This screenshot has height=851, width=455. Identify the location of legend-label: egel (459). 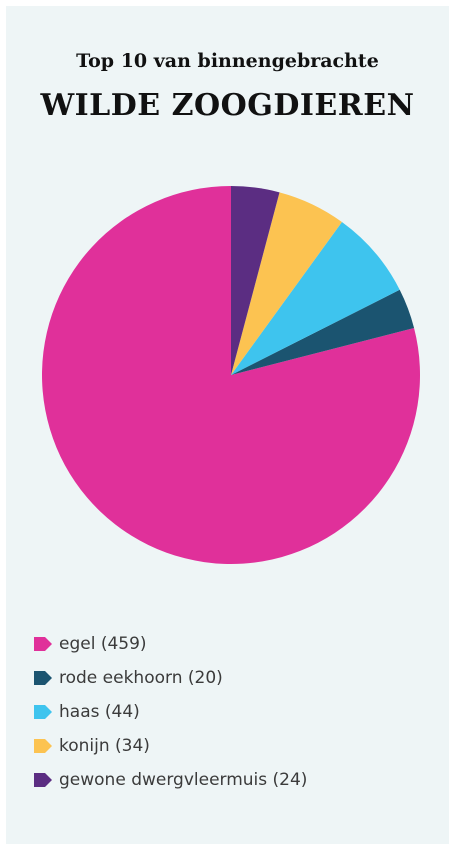
(103, 644).